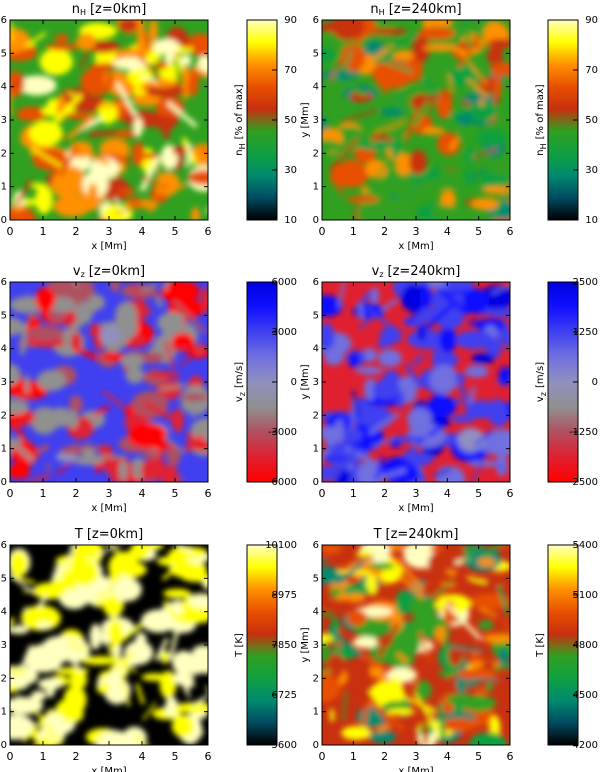 This screenshot has height=772, width=600. Describe the element at coordinates (591, 20) in the screenshot. I see `colorbar-tick-label: 90` at that location.